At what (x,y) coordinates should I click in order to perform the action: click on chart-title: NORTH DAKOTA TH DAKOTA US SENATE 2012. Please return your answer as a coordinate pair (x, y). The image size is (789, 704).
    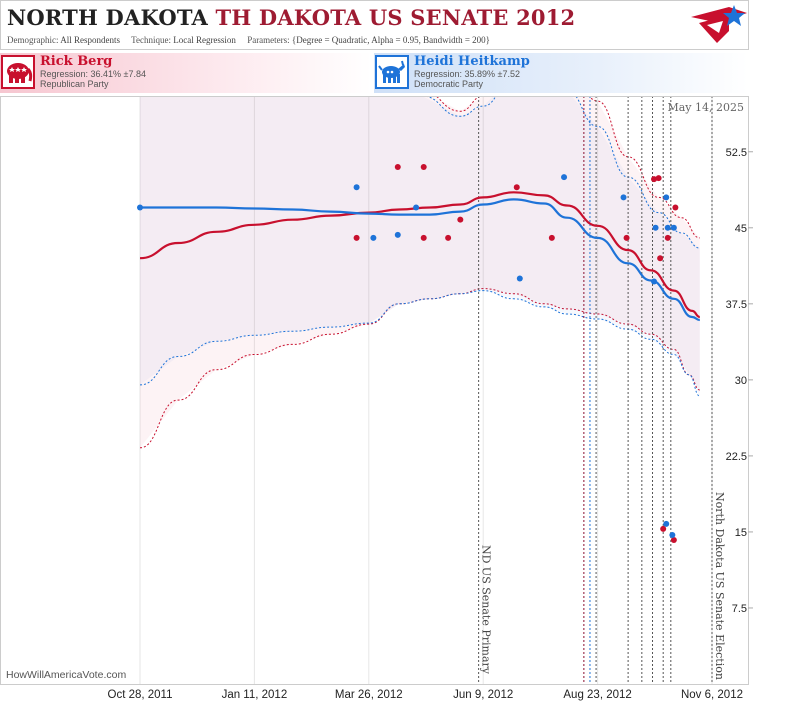
    Looking at the image, I should click on (291, 17).